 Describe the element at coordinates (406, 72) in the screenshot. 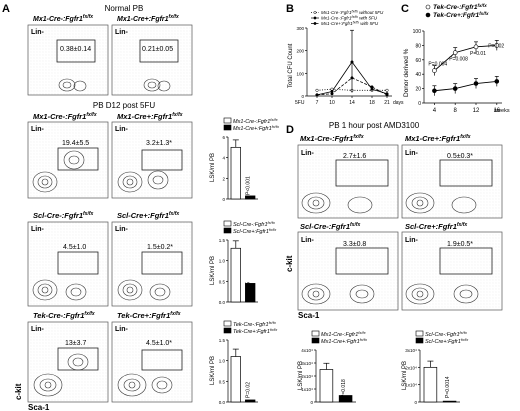

I see `y-axis-label: Donor derived %` at that location.